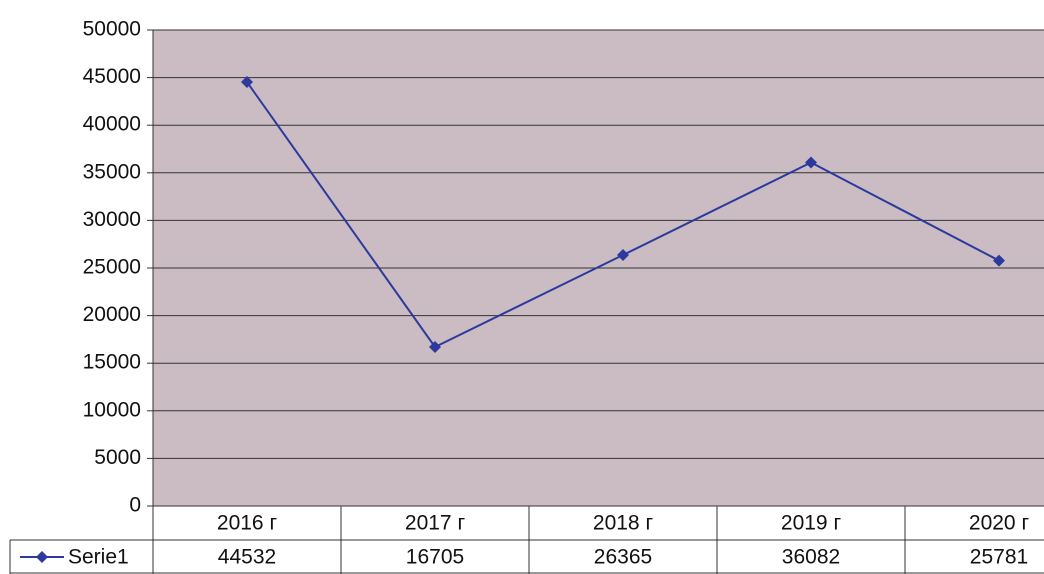  What do you see at coordinates (112, 76) in the screenshot?
I see `y-tick-label: 45000` at bounding box center [112, 76].